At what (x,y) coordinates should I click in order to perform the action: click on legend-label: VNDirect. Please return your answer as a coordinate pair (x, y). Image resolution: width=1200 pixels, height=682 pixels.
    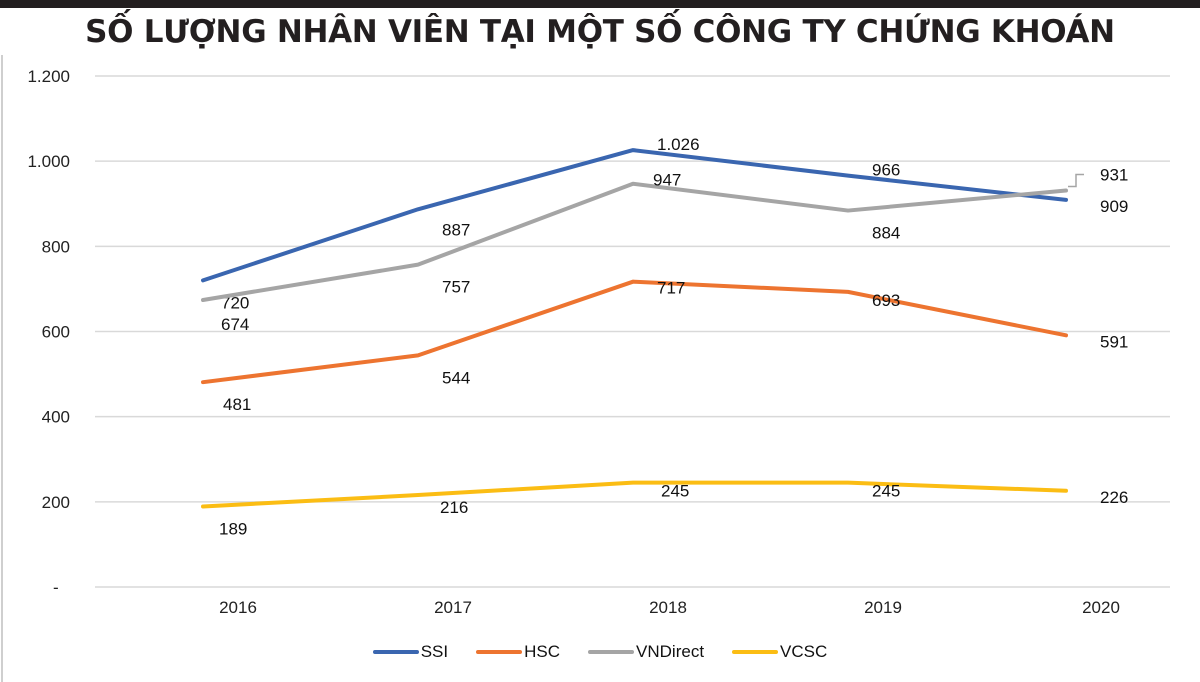
    Looking at the image, I should click on (670, 651).